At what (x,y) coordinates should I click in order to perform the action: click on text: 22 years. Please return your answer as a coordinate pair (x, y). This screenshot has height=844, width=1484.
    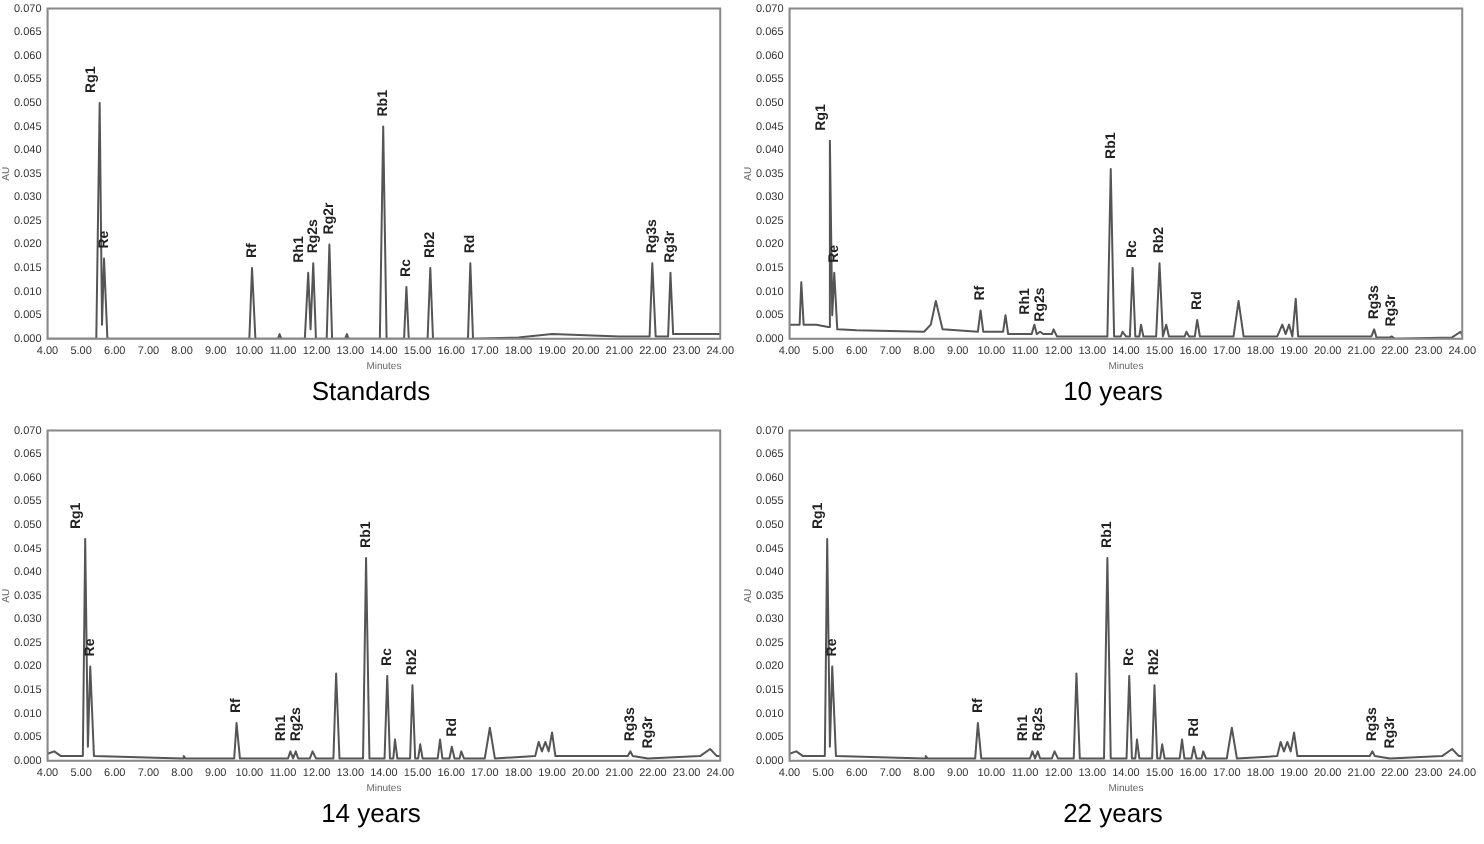
    Looking at the image, I should click on (1113, 814).